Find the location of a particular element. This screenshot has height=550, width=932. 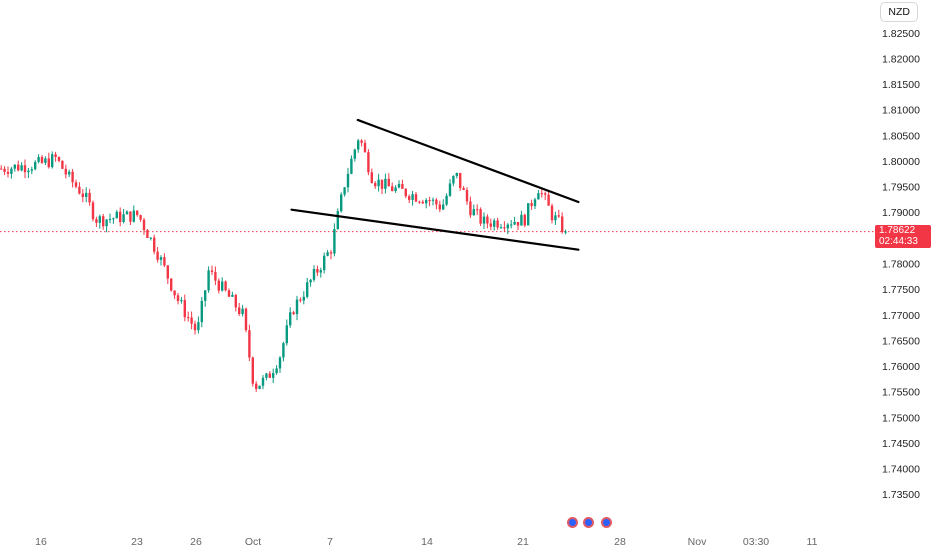

price-tick-label: 1.79000 is located at coordinates (901, 213).